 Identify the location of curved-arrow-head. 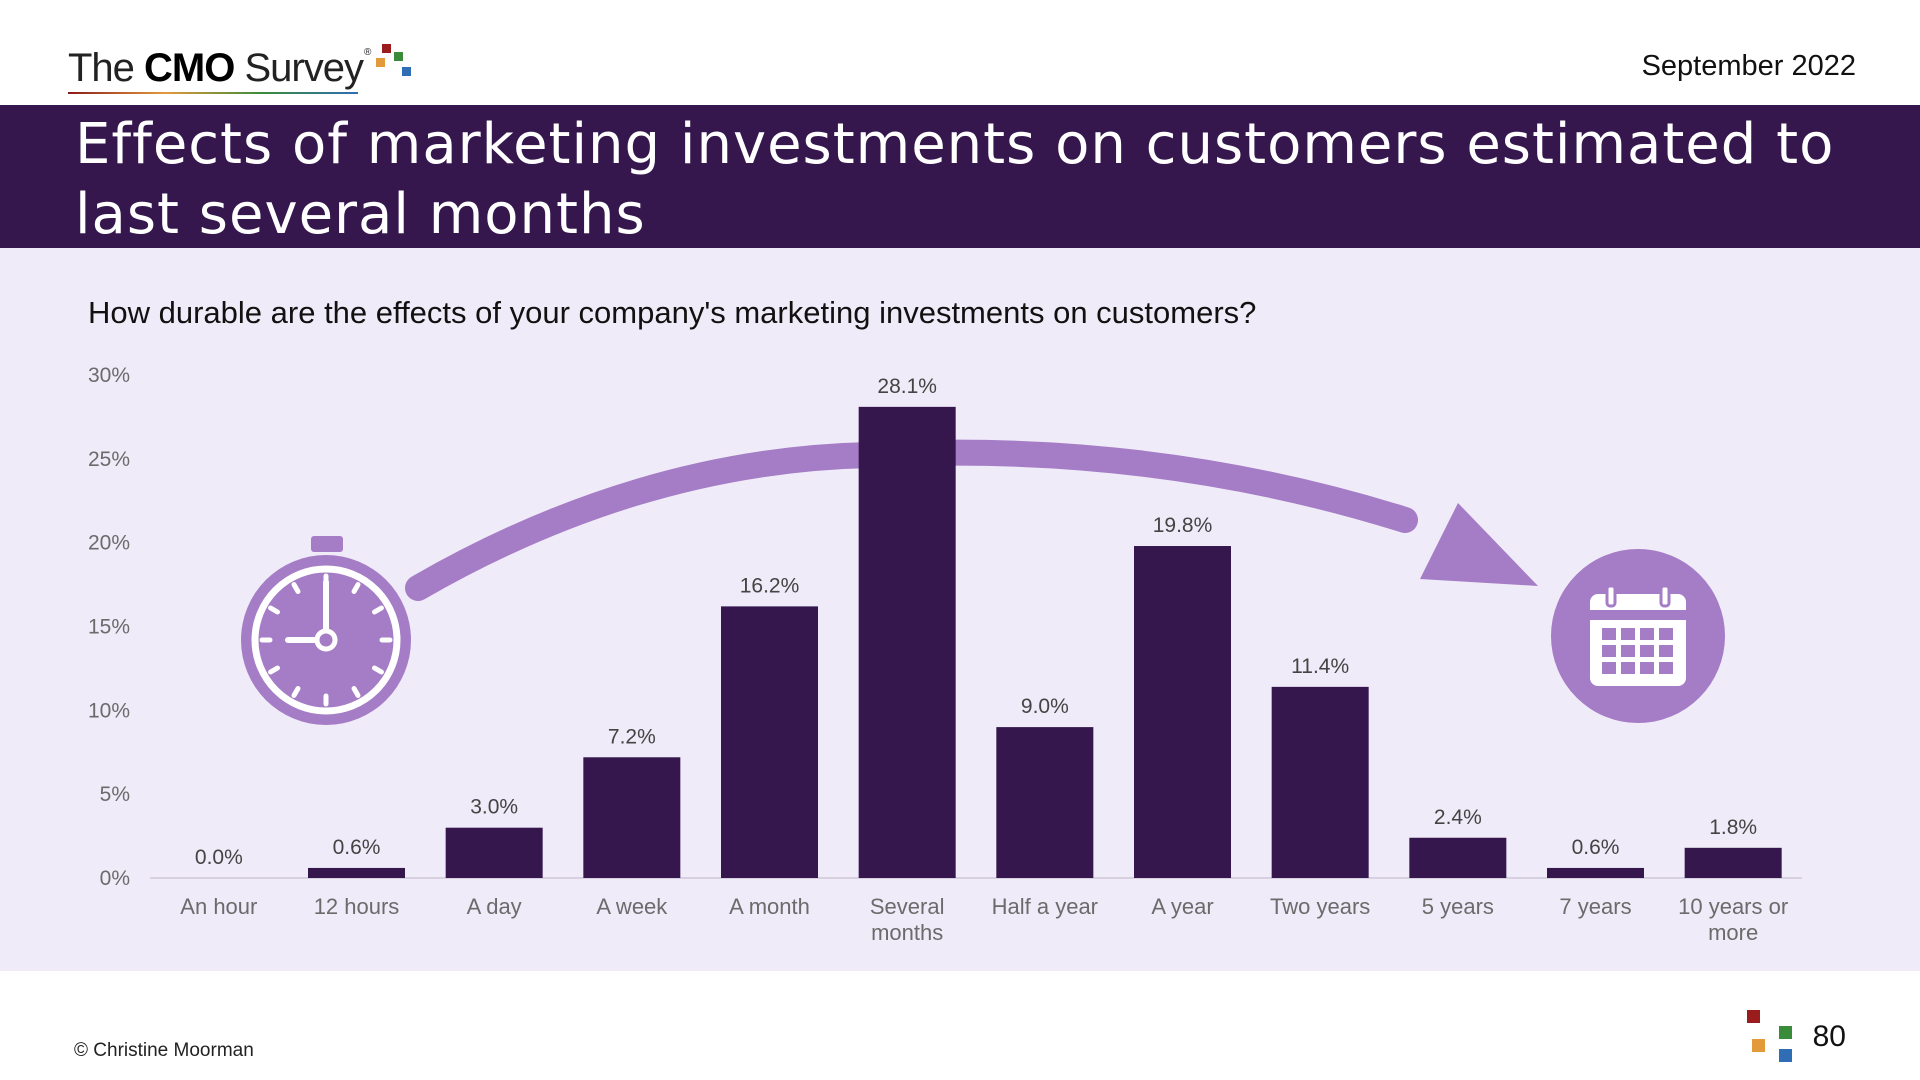
(1479, 544).